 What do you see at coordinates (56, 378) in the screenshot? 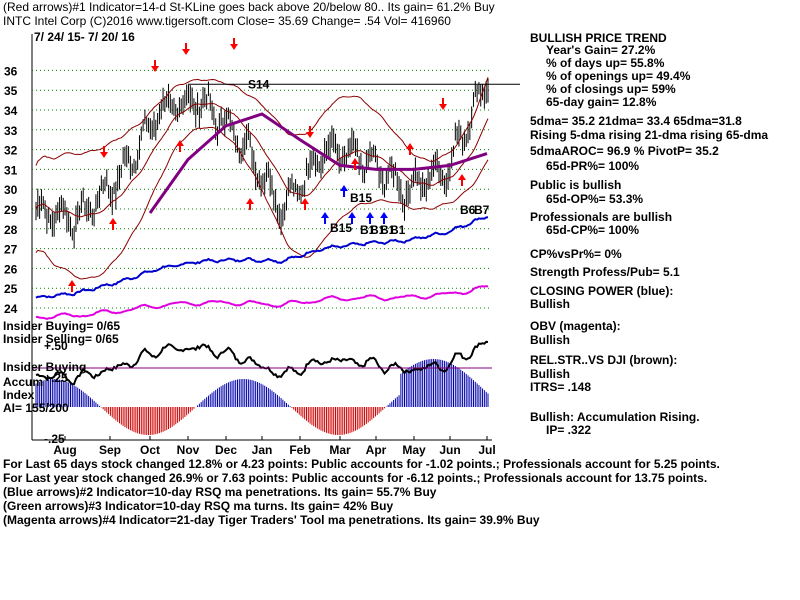
I see `accum-scale-label: +.25` at bounding box center [56, 378].